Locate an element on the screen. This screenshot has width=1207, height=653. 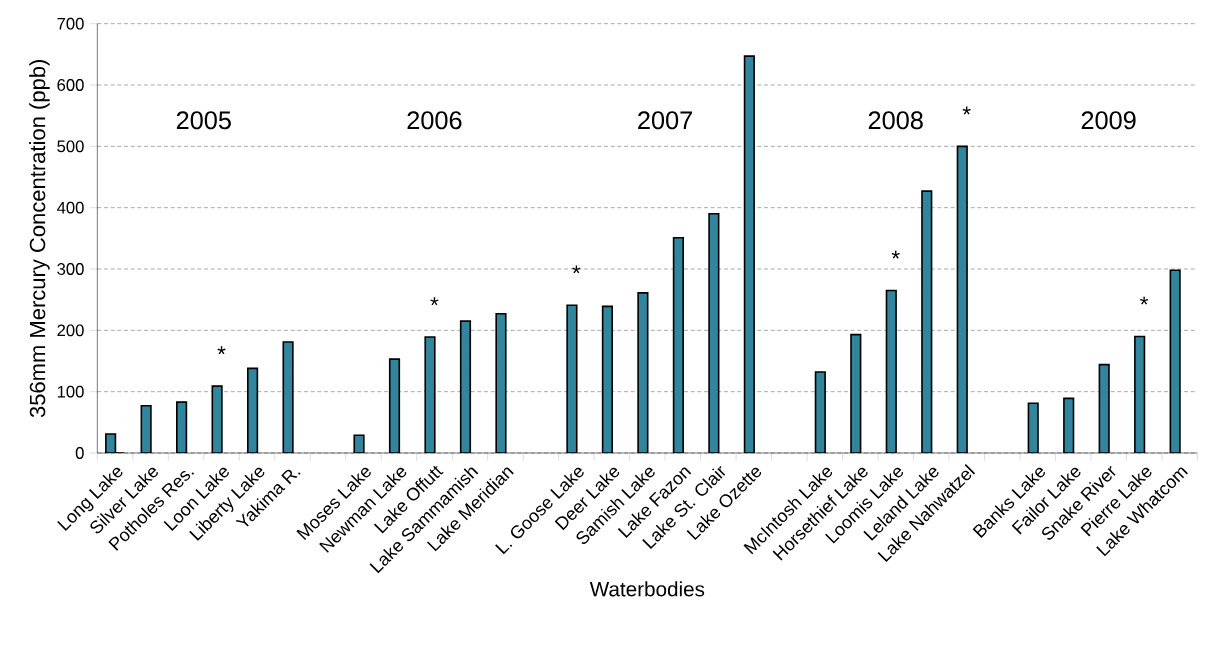
x-axis-title: Waterbodies is located at coordinates (647, 589).